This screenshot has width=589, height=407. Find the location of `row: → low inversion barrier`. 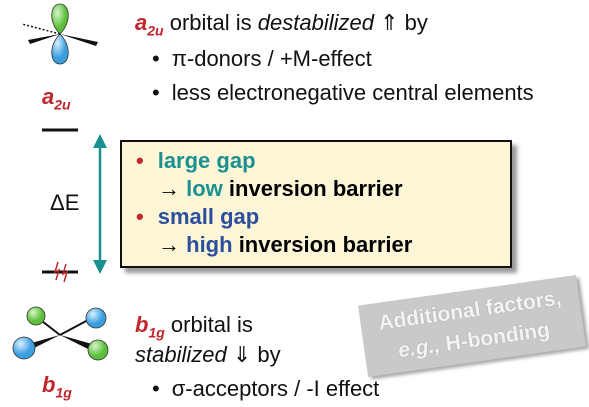

row: → low inversion barrier is located at coordinates (280, 189).